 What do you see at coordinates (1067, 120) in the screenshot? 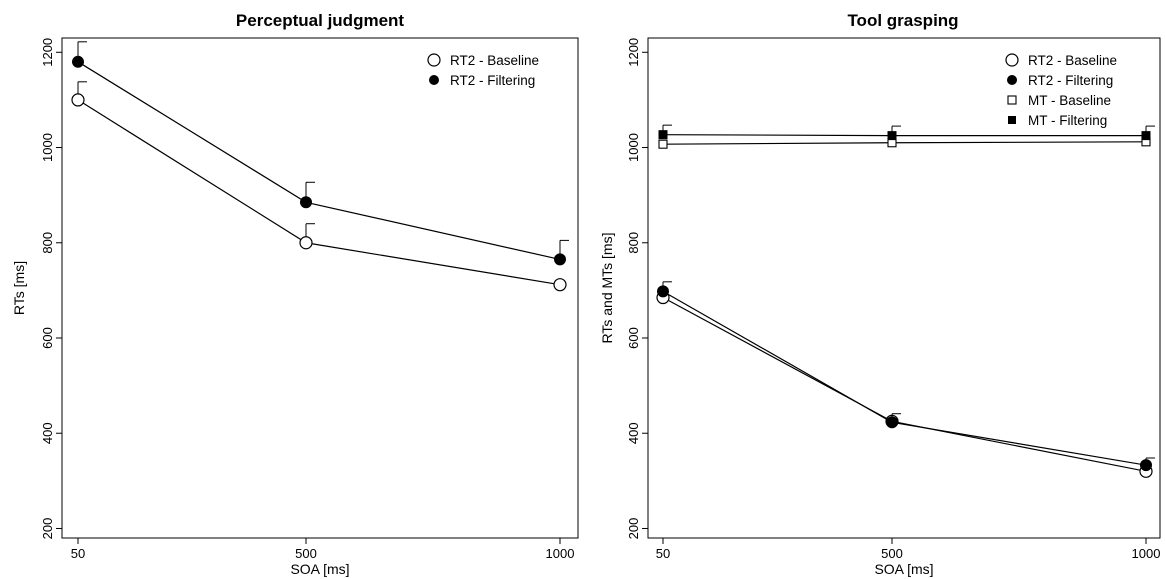
I see `legend-label: MT - Filtering` at bounding box center [1067, 120].